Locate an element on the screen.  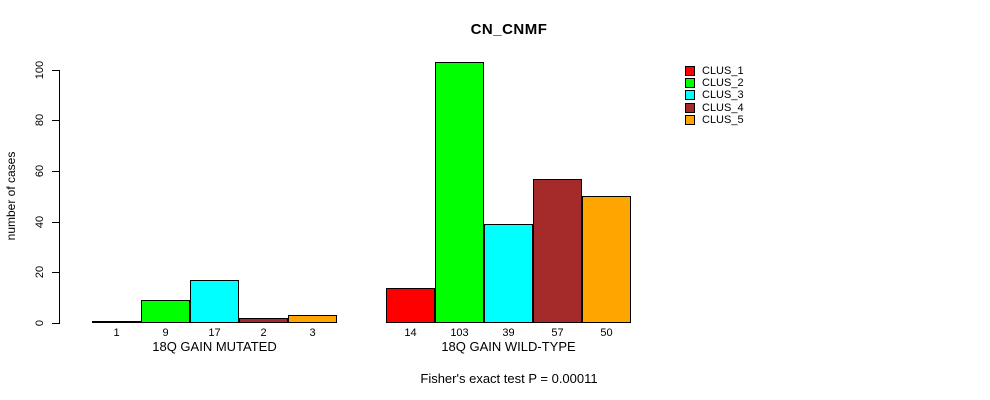
group-label: 18Q GAIN MUTATED is located at coordinates (214, 346).